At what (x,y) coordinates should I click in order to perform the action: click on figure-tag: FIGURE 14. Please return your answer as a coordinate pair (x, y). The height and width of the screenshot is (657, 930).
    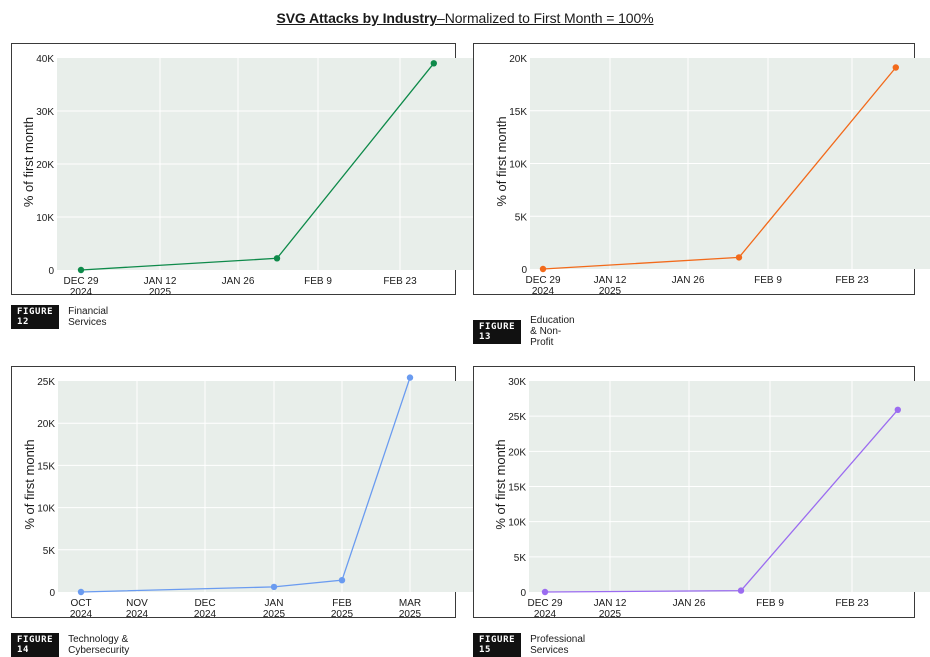
    Looking at the image, I should click on (35, 645).